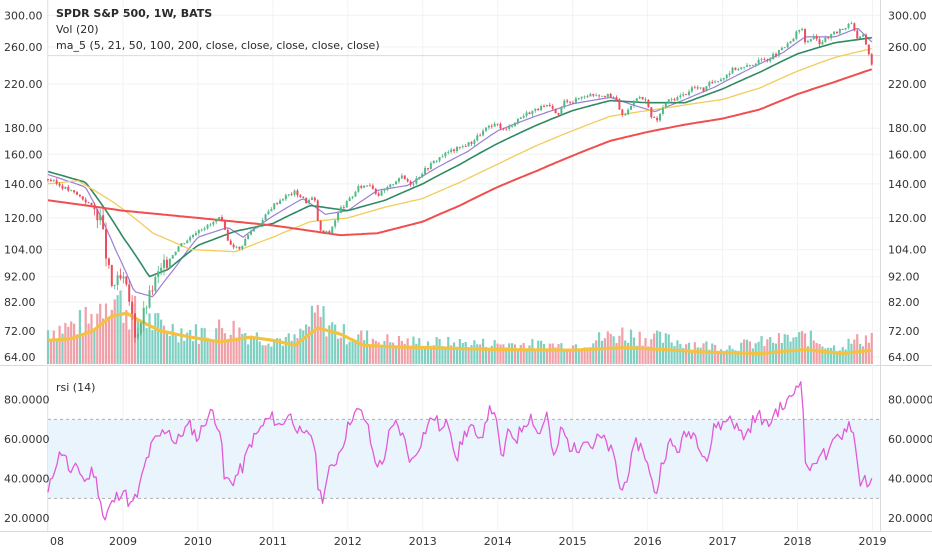  Describe the element at coordinates (907, 218) in the screenshot. I see `price-tick-label-right: 120.00` at that location.